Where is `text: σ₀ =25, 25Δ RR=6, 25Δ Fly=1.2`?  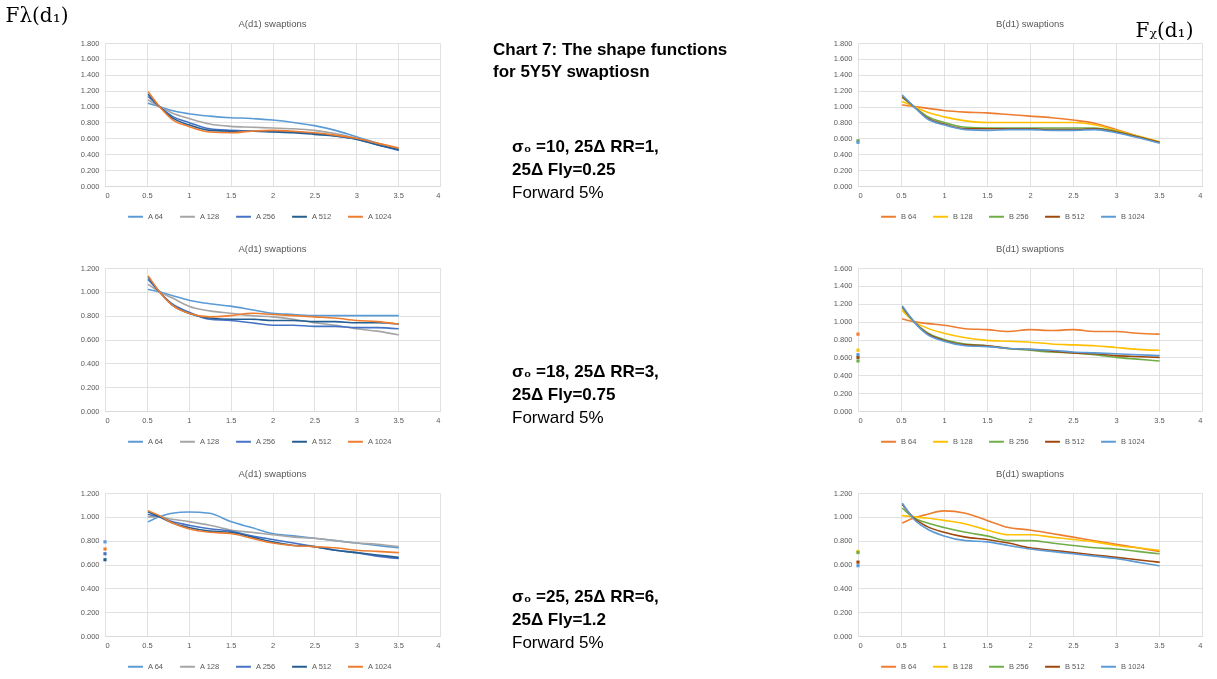 text: σ₀ =25, 25Δ RR=6, 25Δ Fly=1.2 is located at coordinates (585, 608).